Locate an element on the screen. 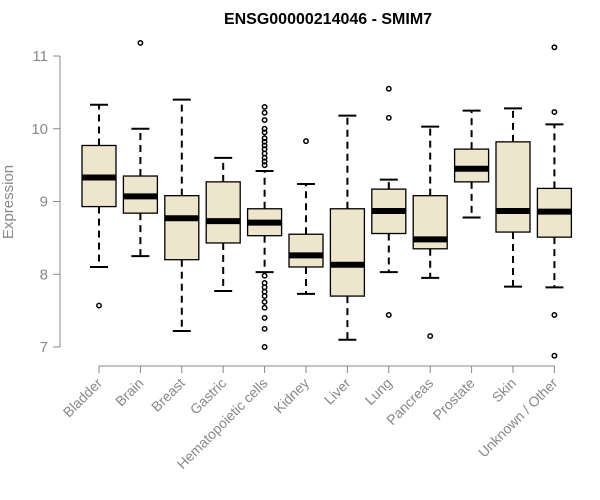  y-tick-label: 9 is located at coordinates (44, 202).